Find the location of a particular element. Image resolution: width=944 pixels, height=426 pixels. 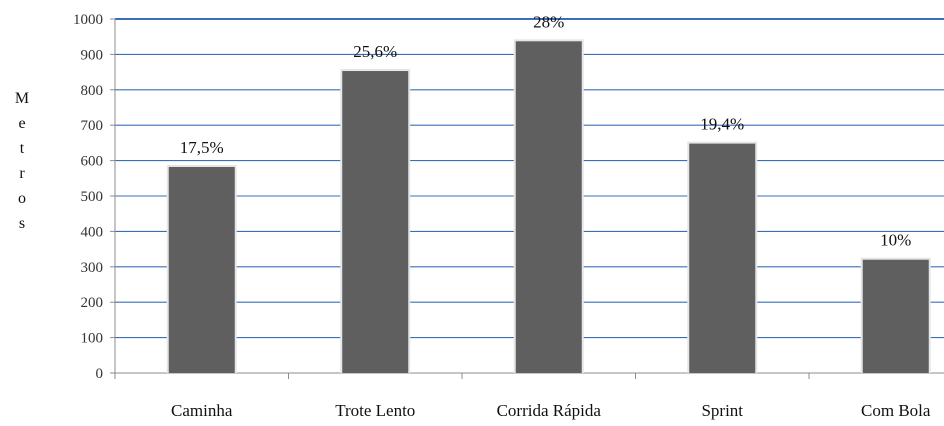

y-tick-label: 0 is located at coordinates (100, 374).